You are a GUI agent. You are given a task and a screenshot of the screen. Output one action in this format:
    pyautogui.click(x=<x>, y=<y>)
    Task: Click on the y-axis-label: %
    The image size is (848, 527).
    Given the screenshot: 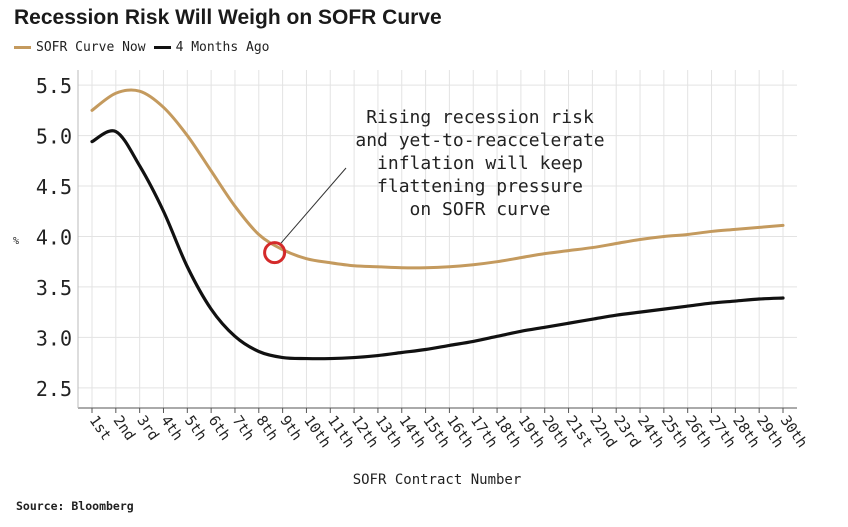 What is the action you would take?
    pyautogui.click(x=16, y=241)
    